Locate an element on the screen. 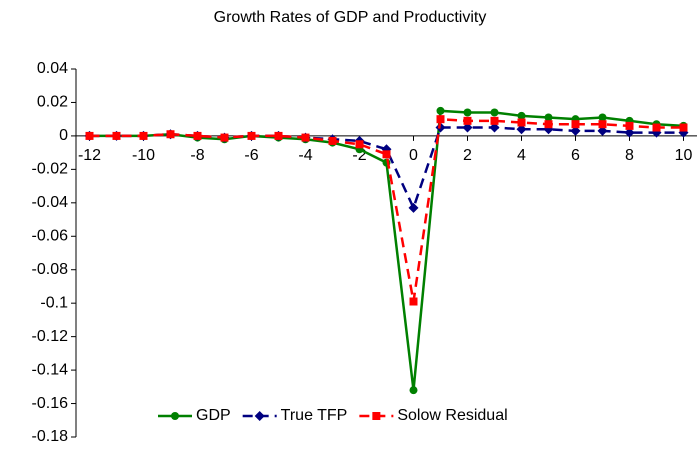 The height and width of the screenshot is (457, 699). y-tick-label: -0.04 is located at coordinates (50, 202).